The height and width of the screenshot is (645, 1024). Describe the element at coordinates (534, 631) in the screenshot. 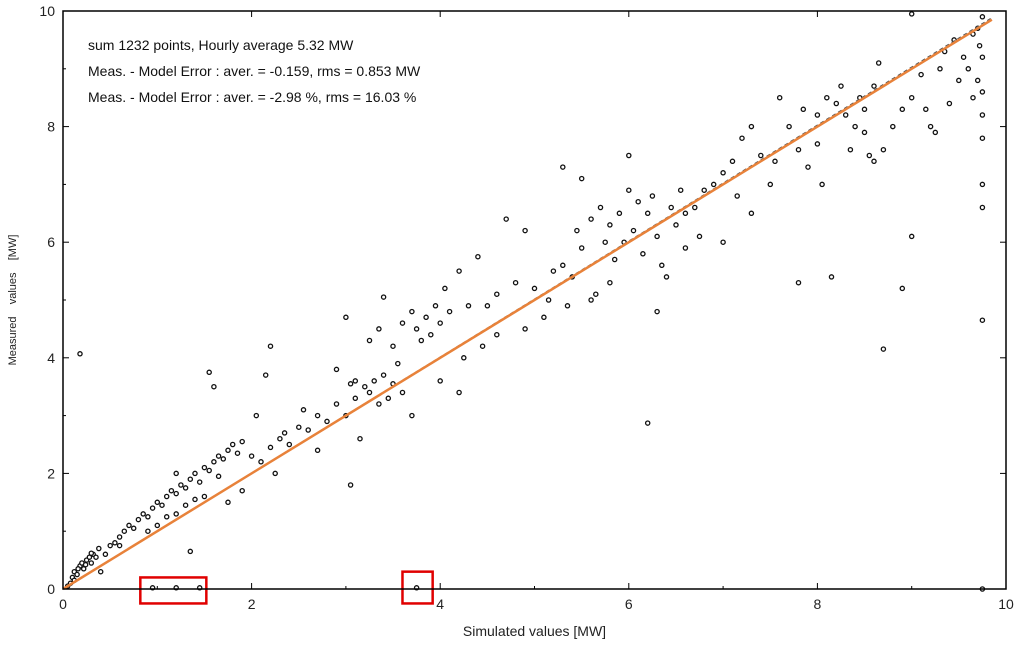

I see `x-axis-title: Simulated values [MW]` at that location.